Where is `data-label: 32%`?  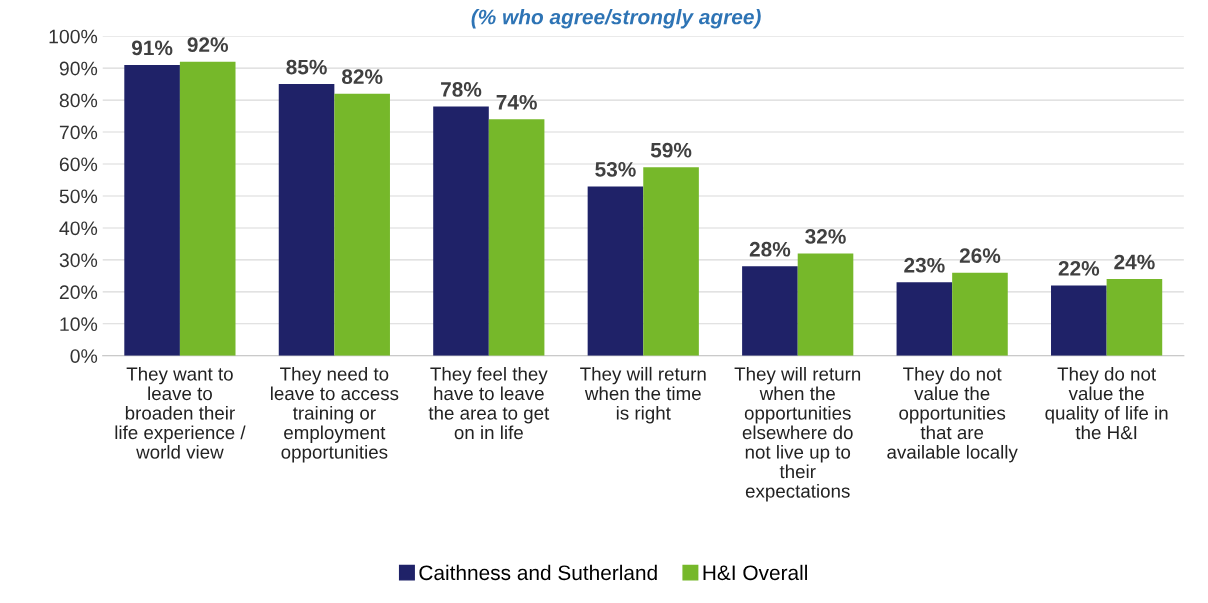
data-label: 32% is located at coordinates (825, 236).